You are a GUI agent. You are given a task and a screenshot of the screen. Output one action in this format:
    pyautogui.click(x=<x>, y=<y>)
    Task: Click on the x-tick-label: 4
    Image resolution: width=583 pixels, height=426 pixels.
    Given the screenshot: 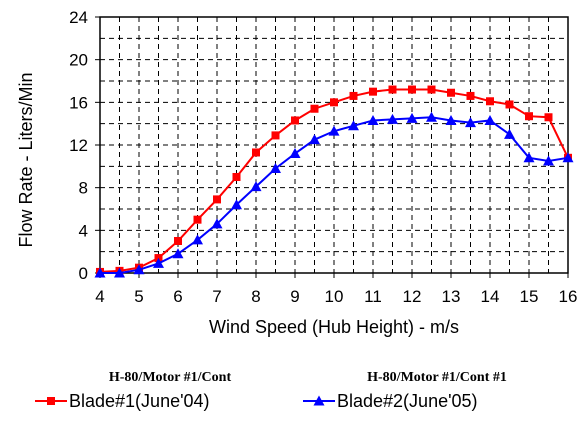 What is the action you would take?
    pyautogui.click(x=99, y=296)
    